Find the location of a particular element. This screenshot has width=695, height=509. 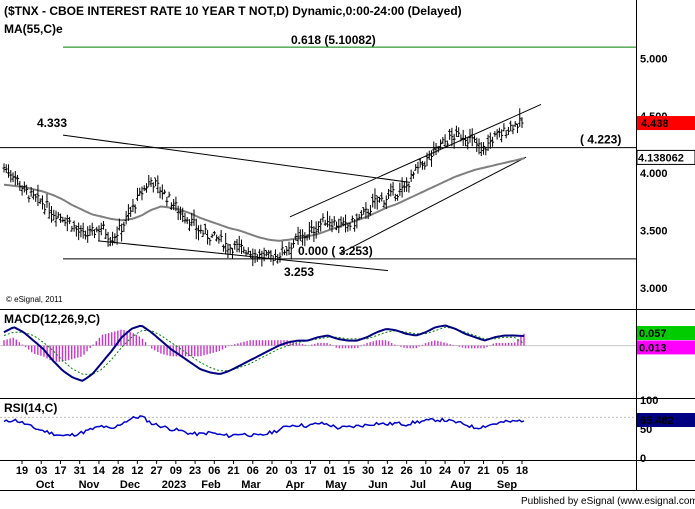

x-month-label: May is located at coordinates (336, 485).